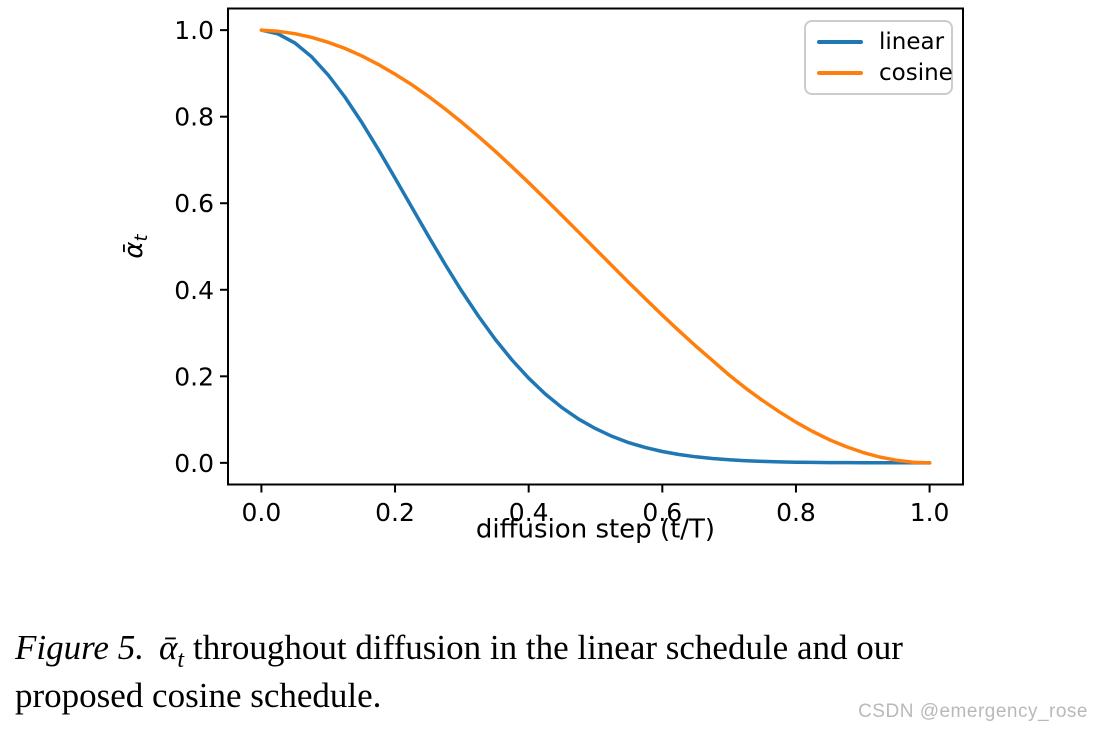 The height and width of the screenshot is (733, 1096). I want to click on legend-entry-linear: linear, so click(880, 42).